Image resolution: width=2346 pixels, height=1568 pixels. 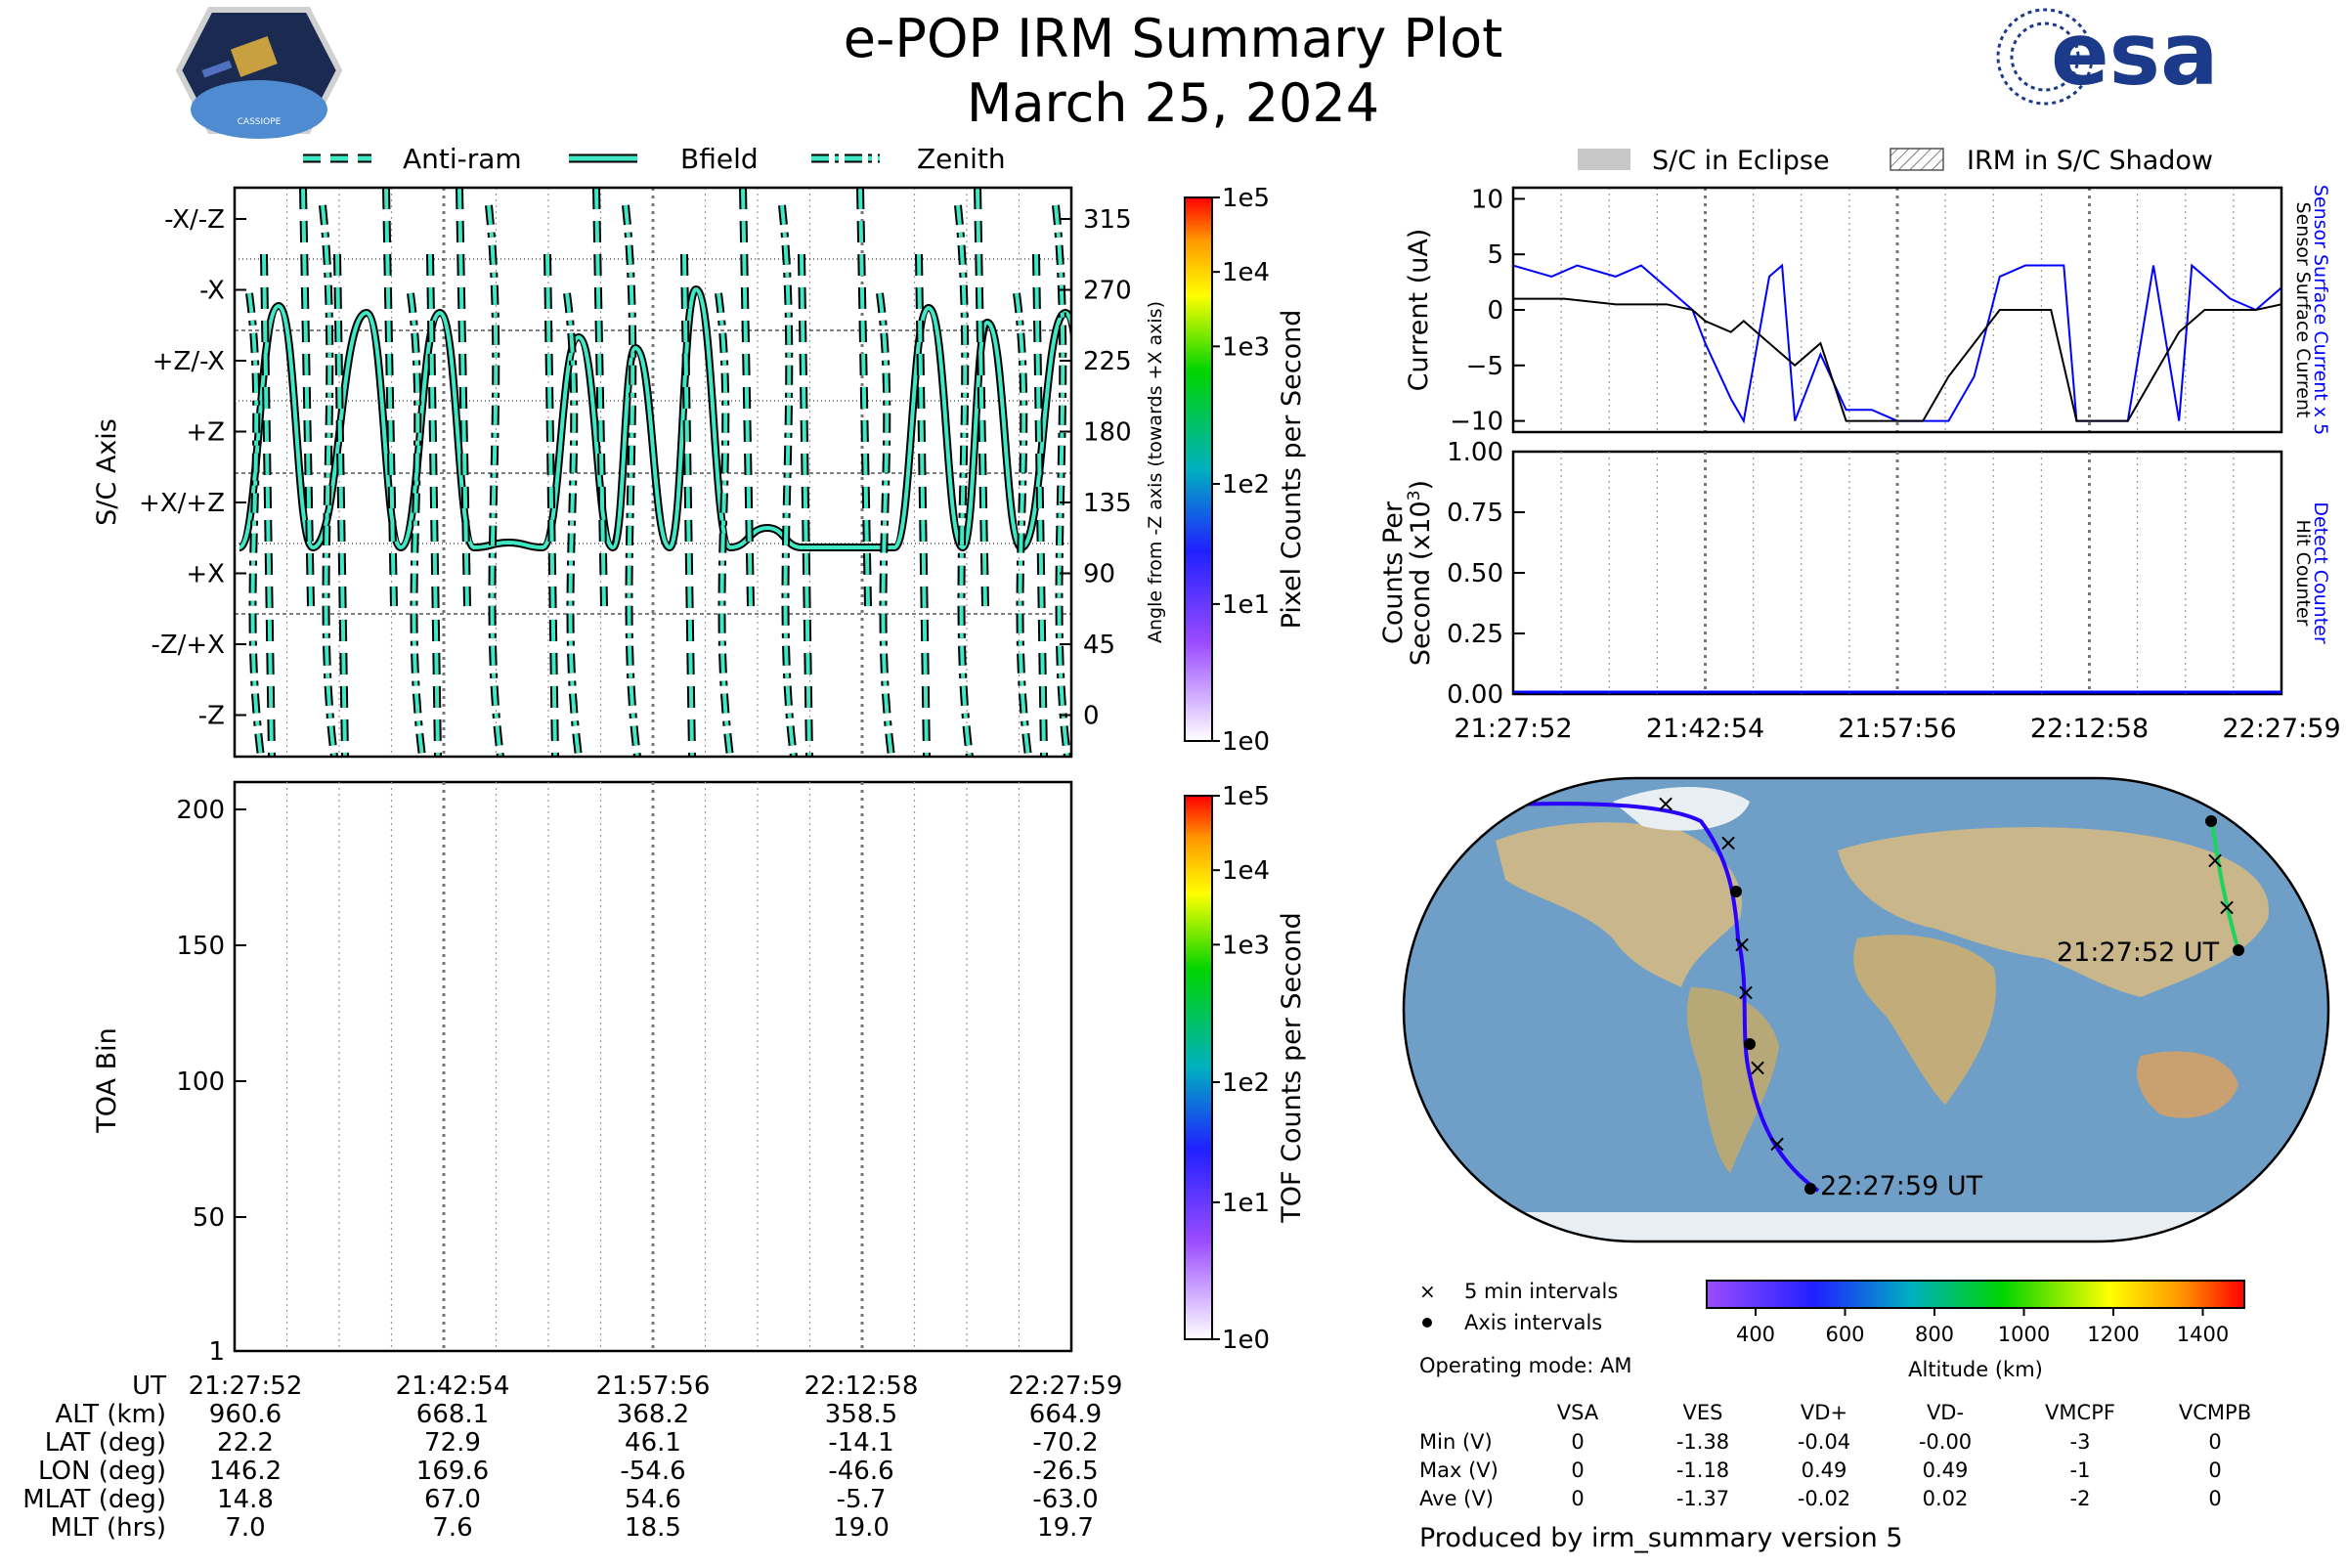 I want to click on attitude-traces, so click(x=654, y=472).